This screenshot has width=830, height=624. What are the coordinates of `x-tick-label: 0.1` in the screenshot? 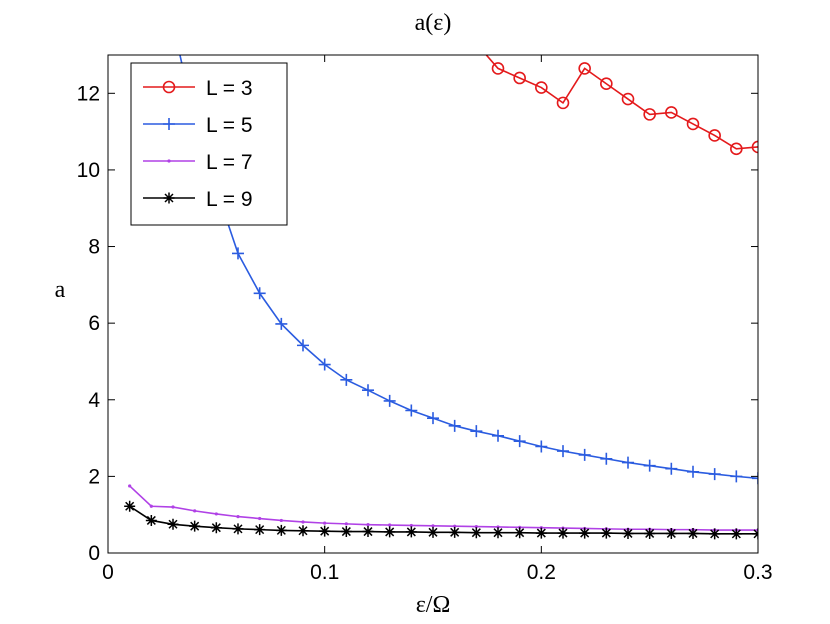 It's located at (324, 572).